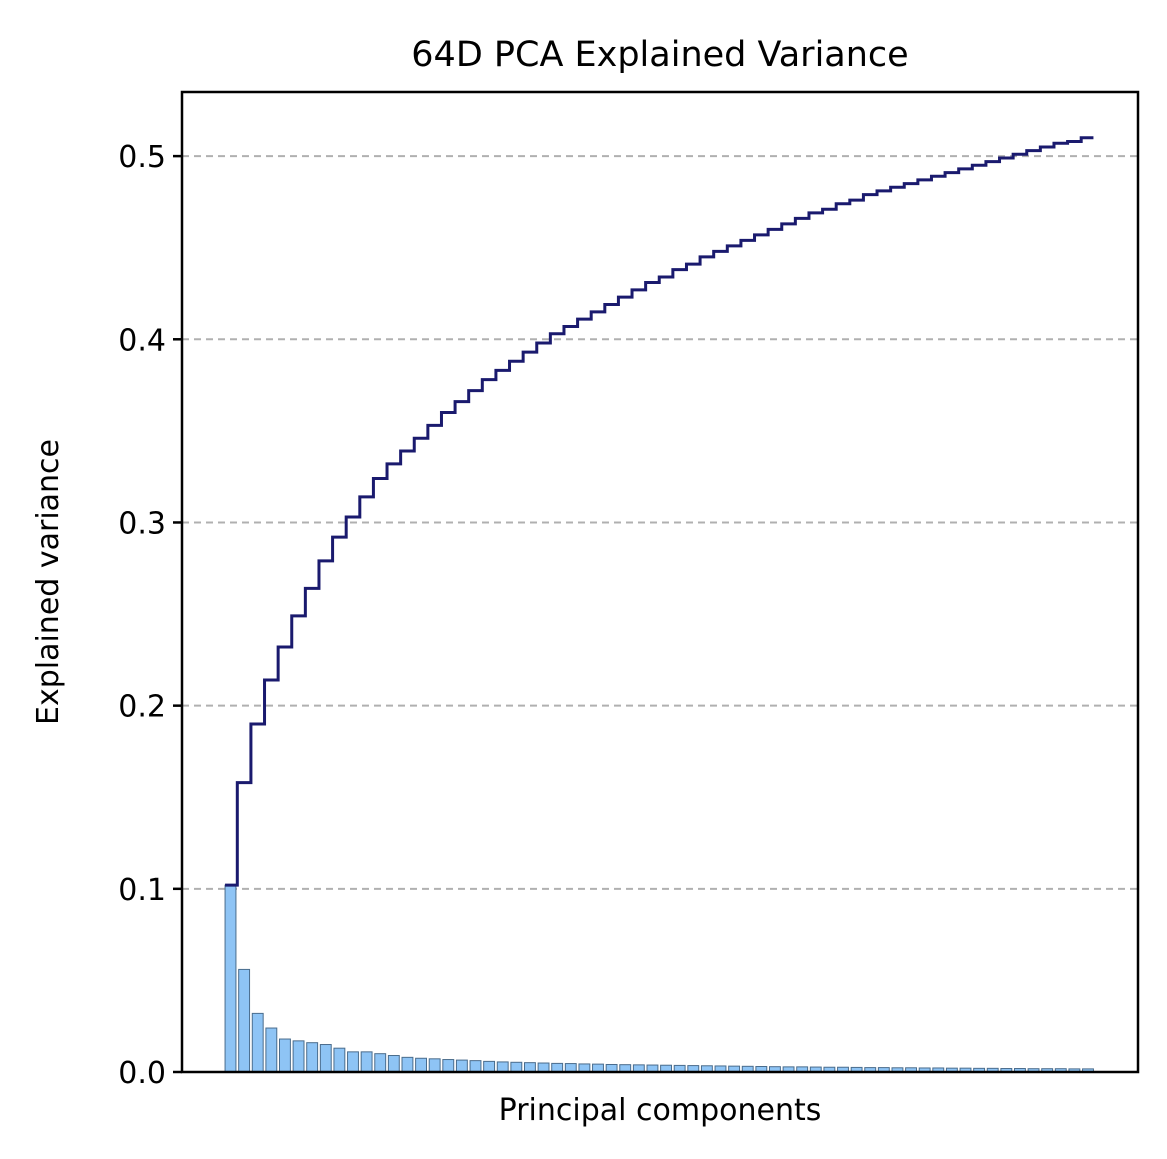 Image resolution: width=1167 pixels, height=1159 pixels. I want to click on y-tick-label: 0.1, so click(142, 890).